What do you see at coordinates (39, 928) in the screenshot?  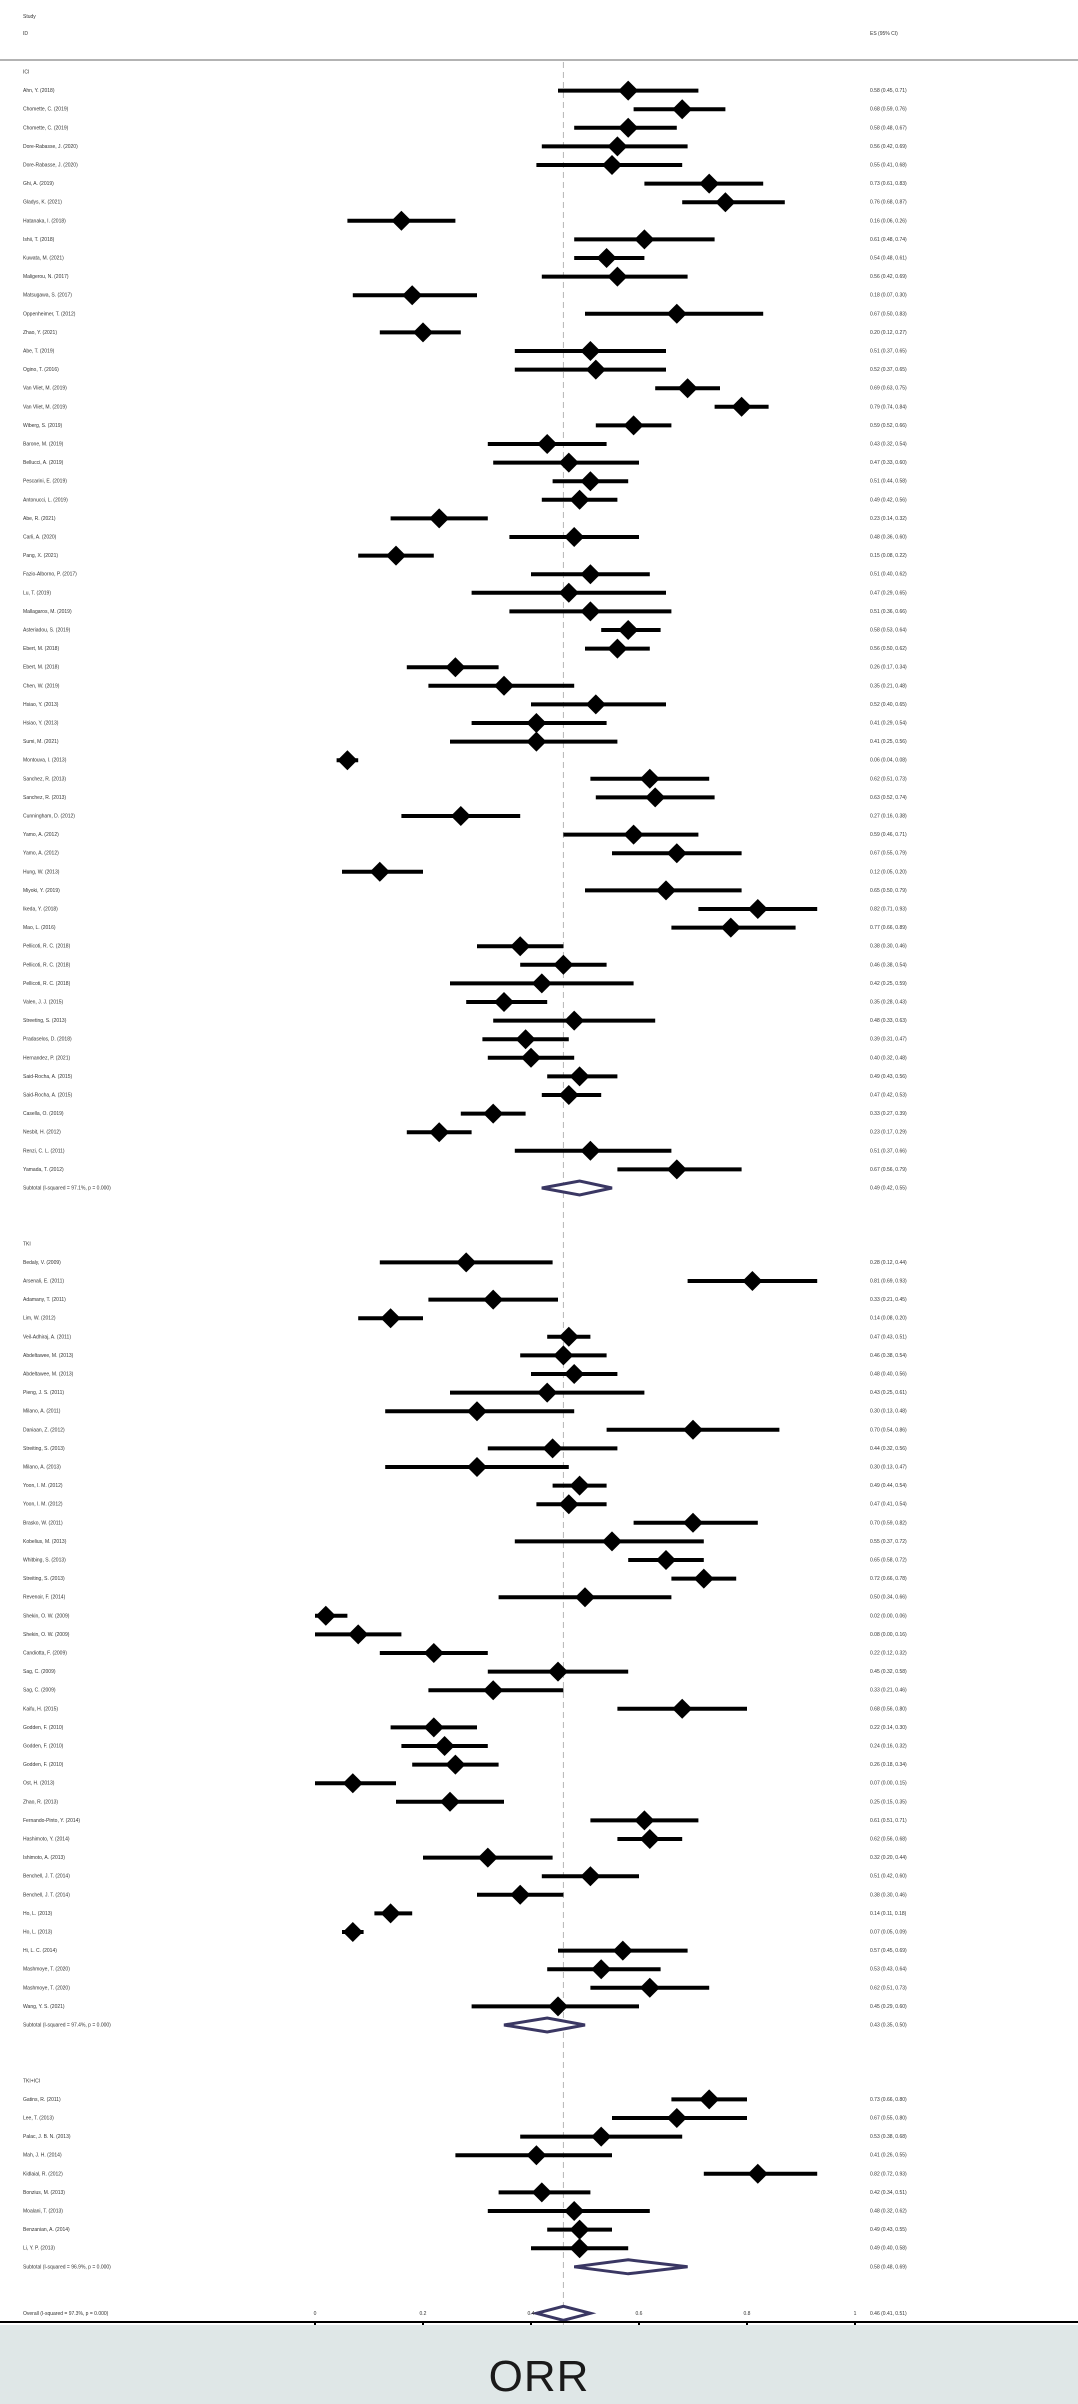 I see `study-label: Mao, L. (2016)` at bounding box center [39, 928].